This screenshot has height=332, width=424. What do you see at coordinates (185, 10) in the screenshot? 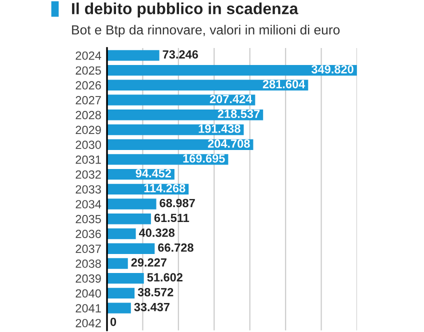
I see `chart-title: Il debito pubblico in scadenza` at bounding box center [185, 10].